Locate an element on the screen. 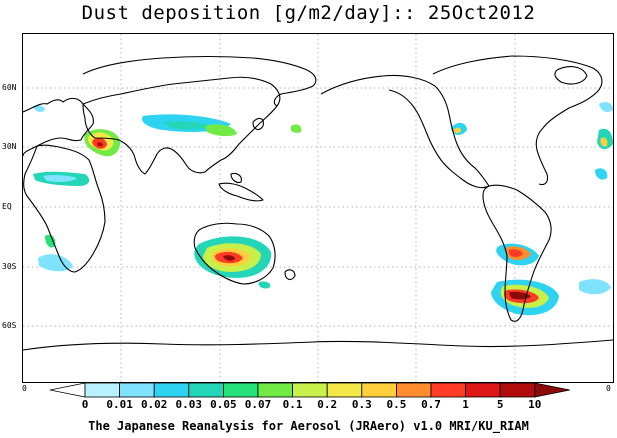 This screenshot has width=617, height=438. colorbar-label: 0.7 is located at coordinates (431, 404).